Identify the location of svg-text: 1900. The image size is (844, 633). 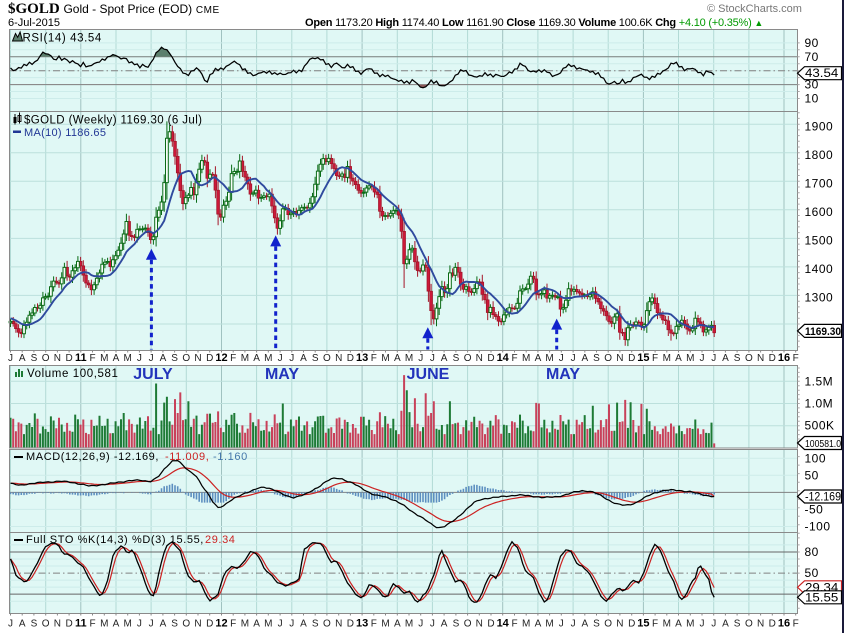
(819, 126).